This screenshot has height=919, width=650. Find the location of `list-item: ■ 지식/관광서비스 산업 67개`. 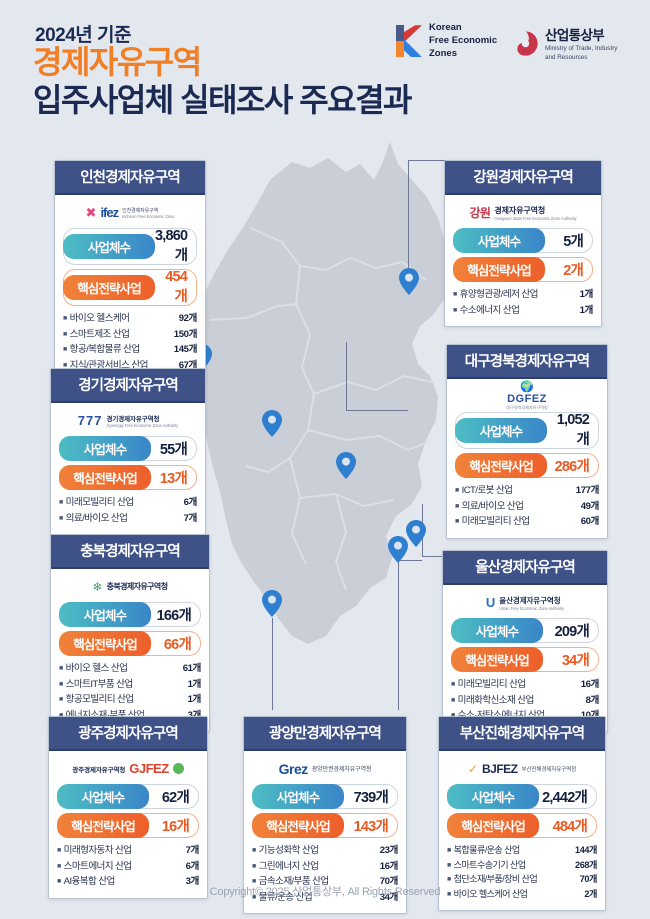

list-item: ■ 지식/관광서비스 산업 67개 is located at coordinates (130, 366).